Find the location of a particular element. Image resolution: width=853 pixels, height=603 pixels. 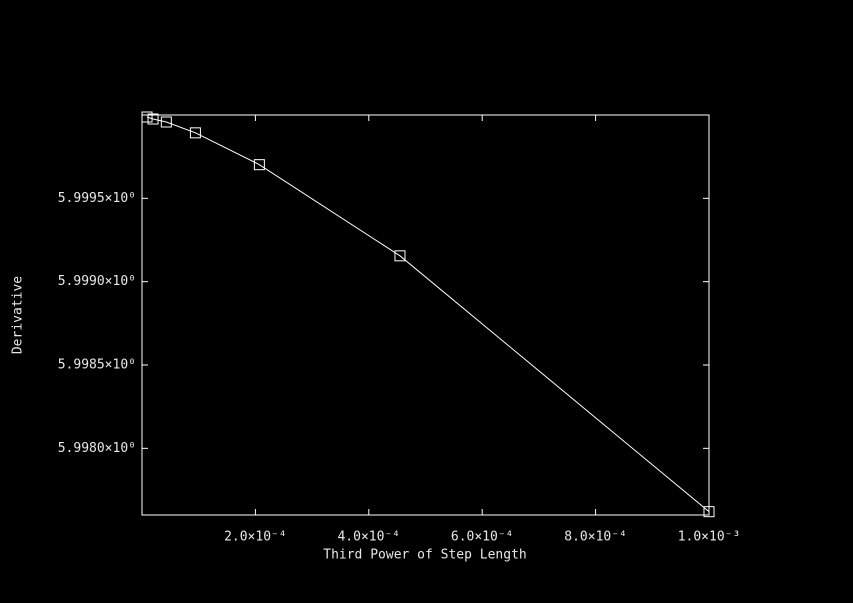

x-axis-label: Third Power of Step Length is located at coordinates (425, 555).